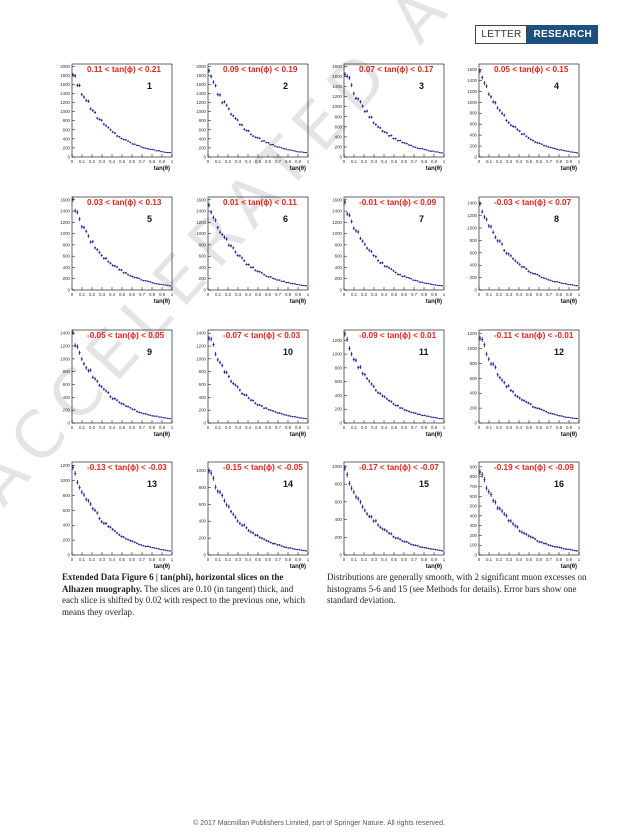 This screenshot has width=638, height=839. I want to click on y-tick-label: 200, so click(474, 535).